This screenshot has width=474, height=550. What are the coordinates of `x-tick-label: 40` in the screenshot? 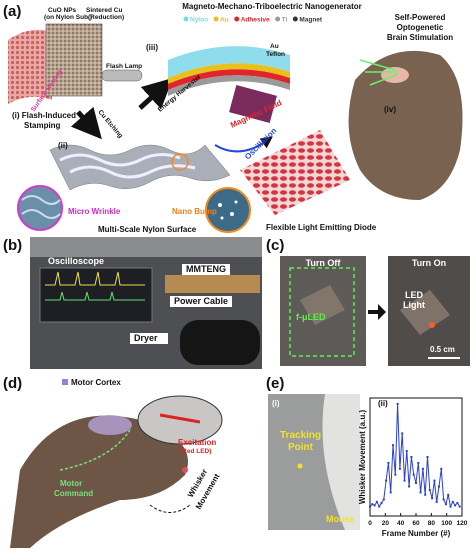 It's located at (401, 523).